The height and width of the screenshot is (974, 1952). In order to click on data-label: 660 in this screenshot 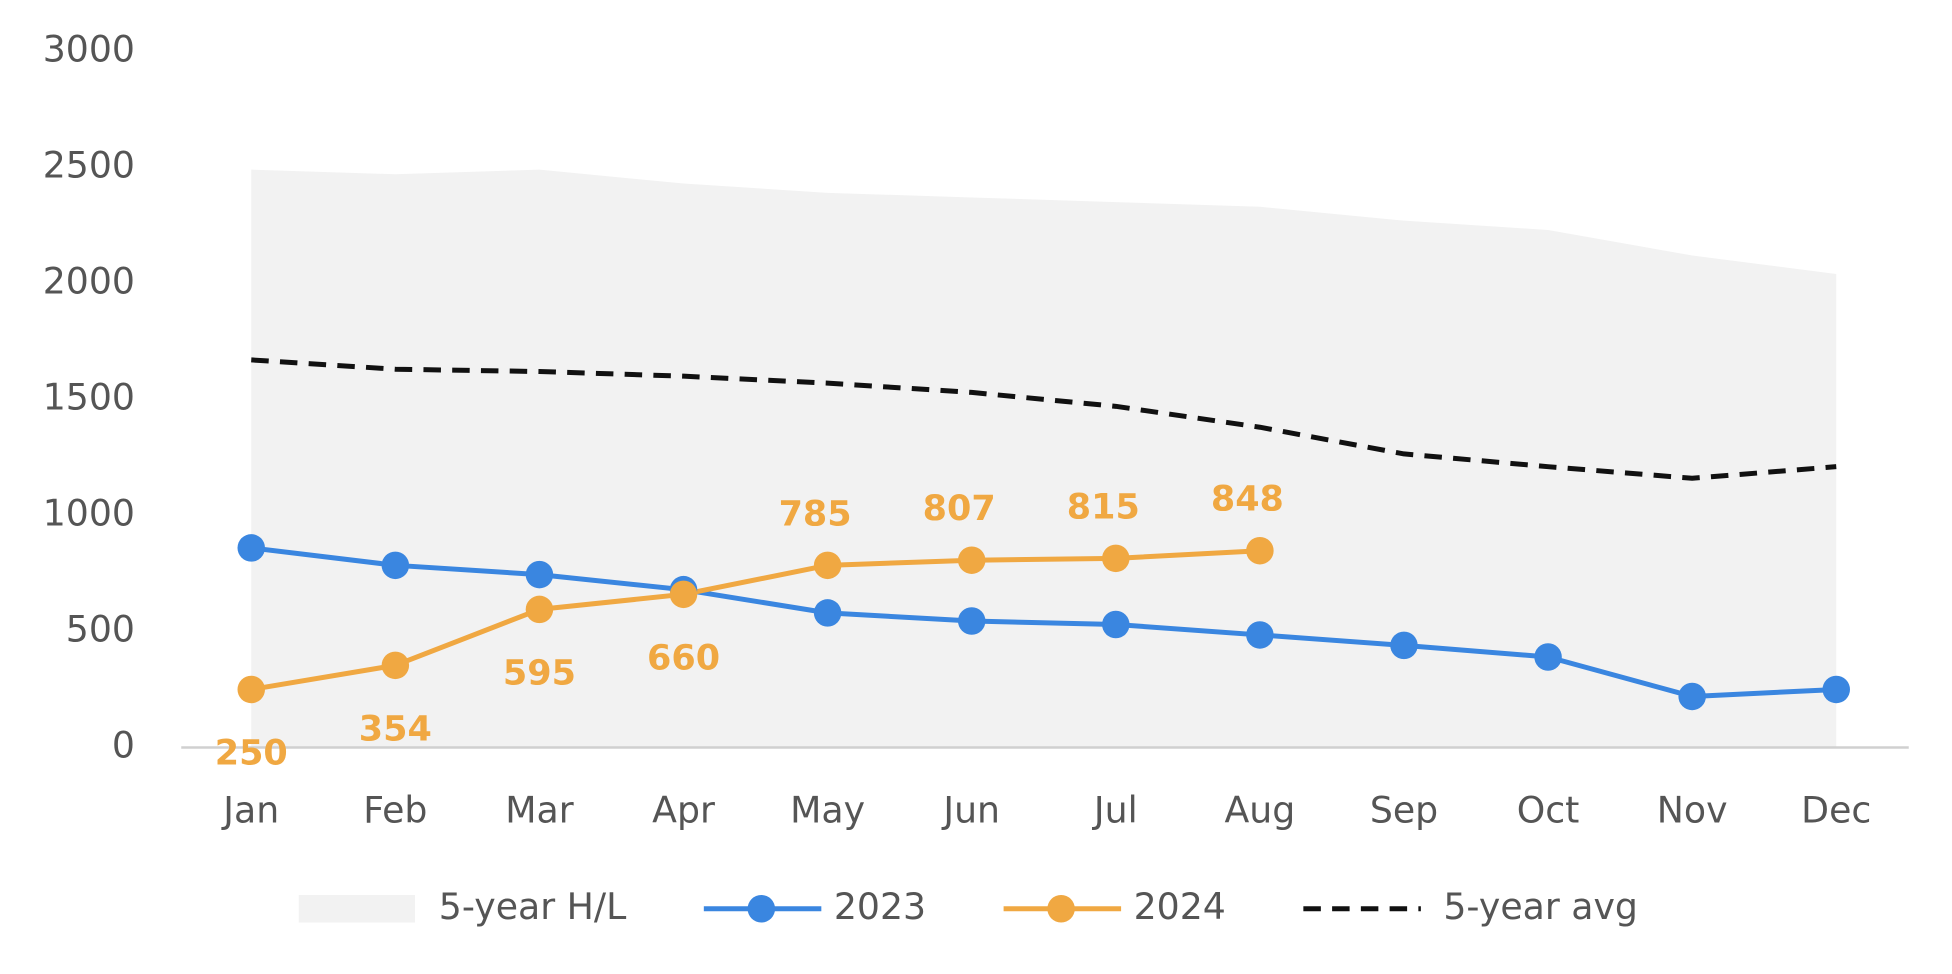, I will do `click(683, 658)`.